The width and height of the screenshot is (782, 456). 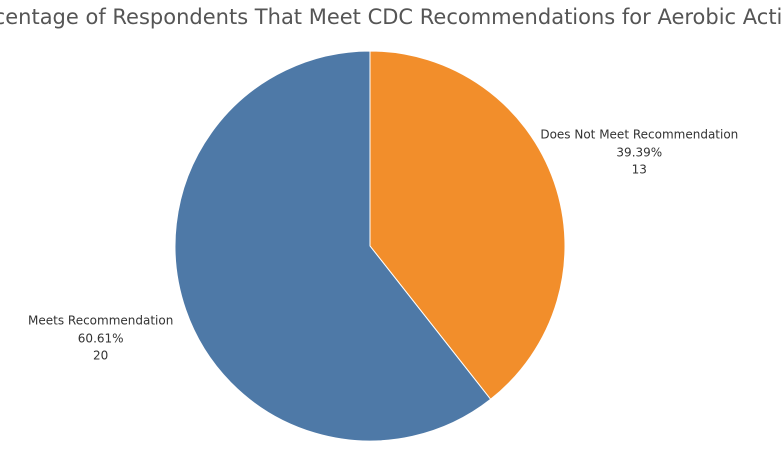 I want to click on slice-percent: 39.39%, so click(x=639, y=152).